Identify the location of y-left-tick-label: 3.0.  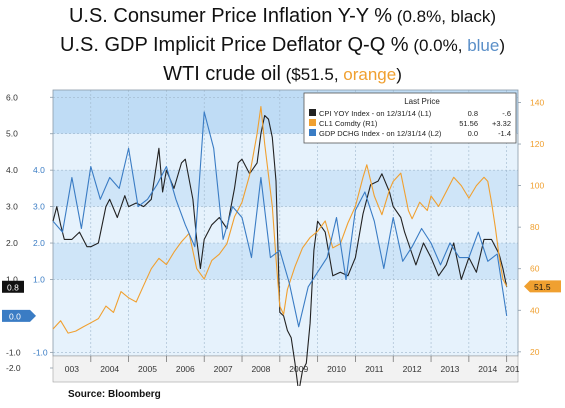
(12, 207).